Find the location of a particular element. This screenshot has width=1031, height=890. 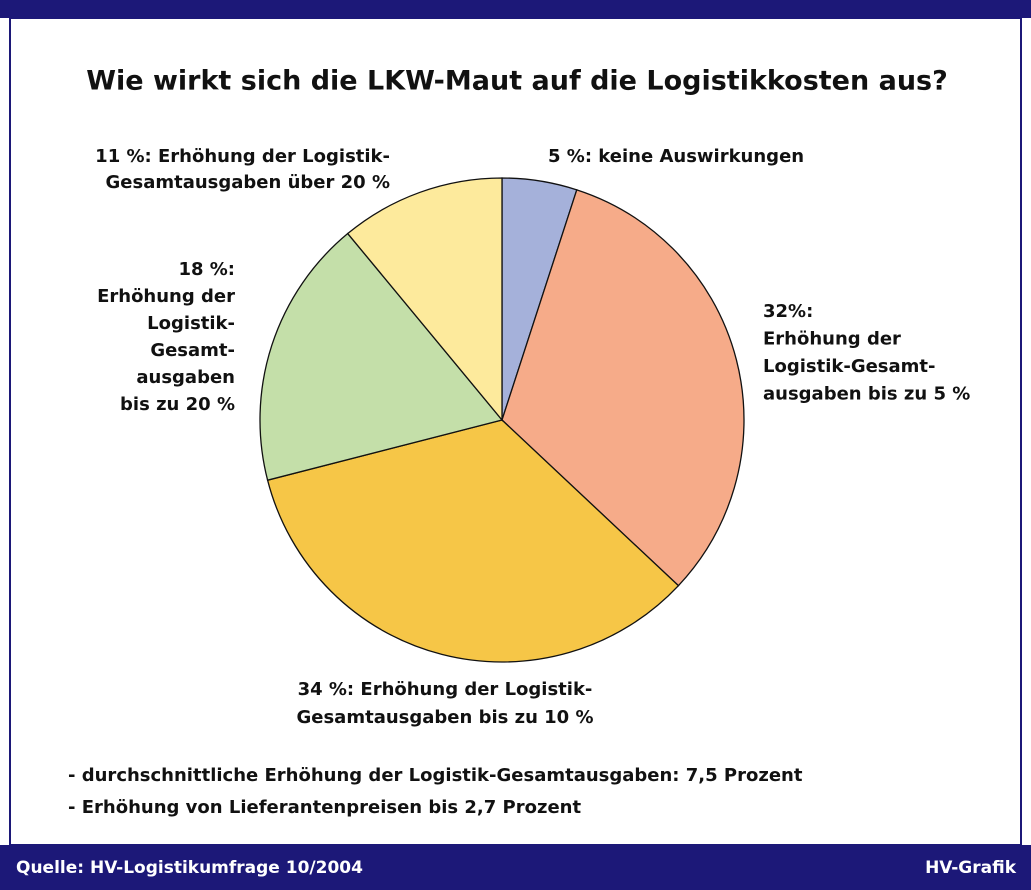

slice-label: Gesamtausgaben über 20 % is located at coordinates (248, 182).